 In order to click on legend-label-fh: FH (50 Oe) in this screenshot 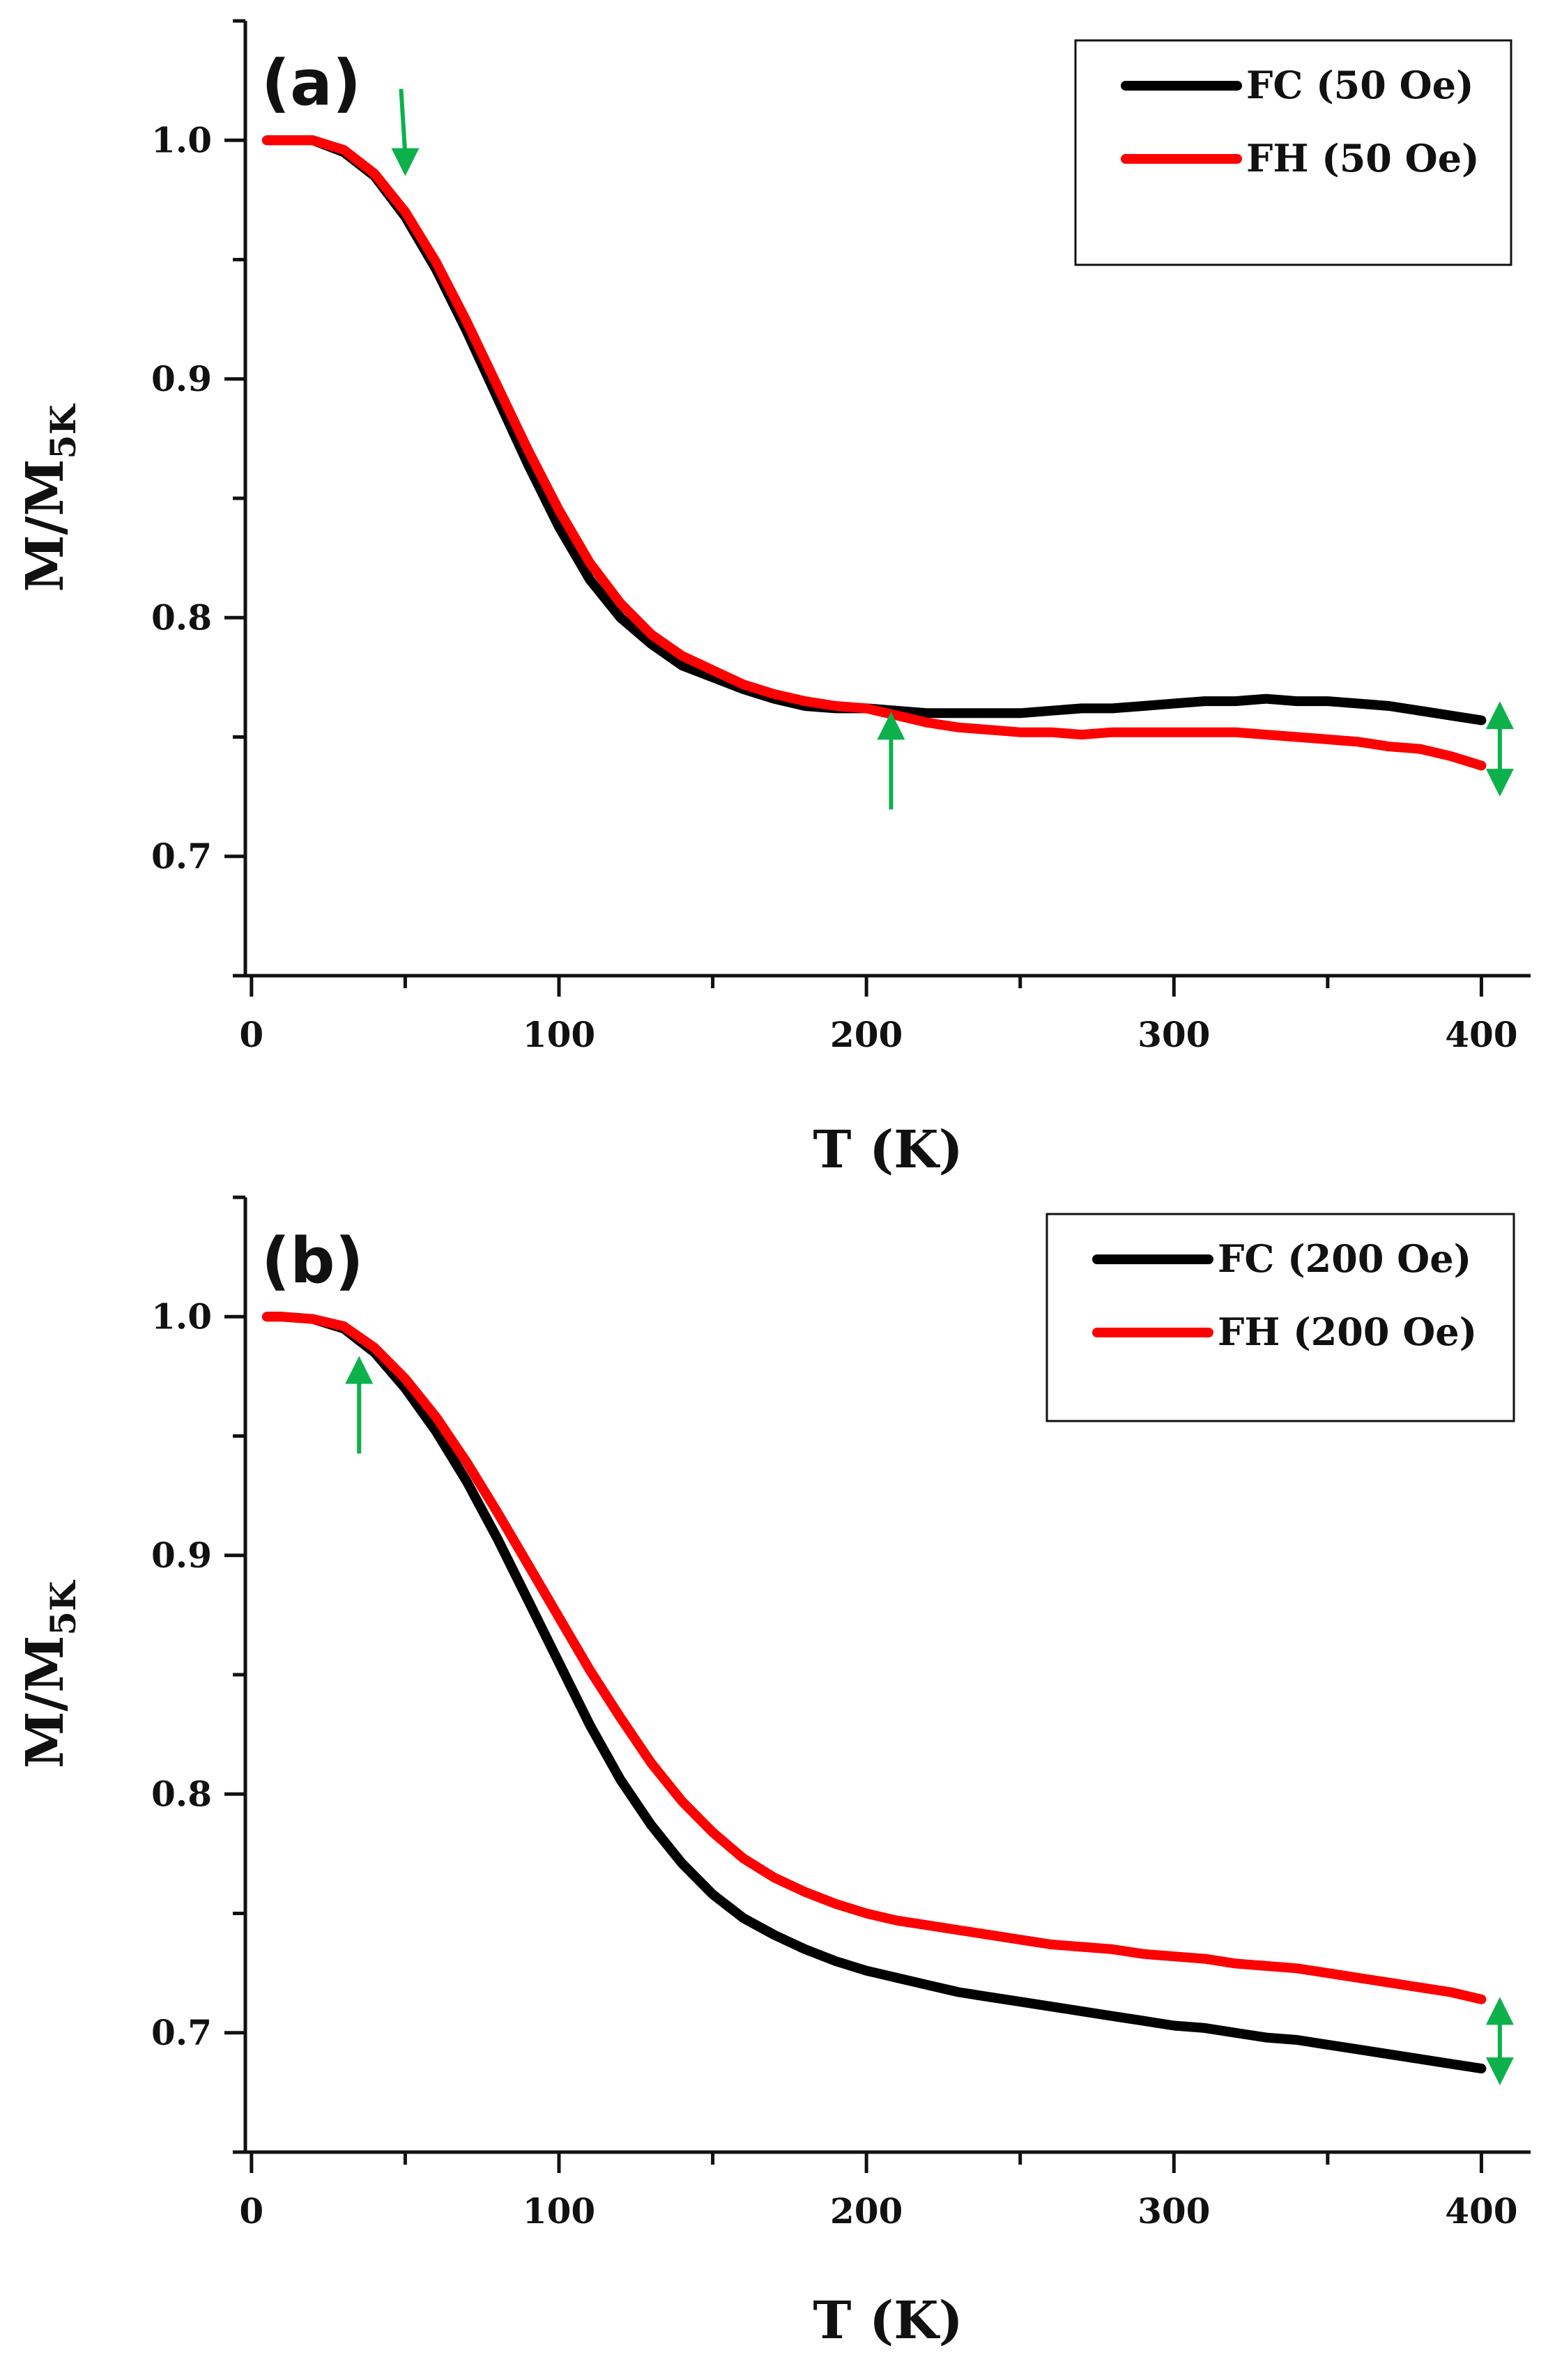, I will do `click(1363, 158)`.